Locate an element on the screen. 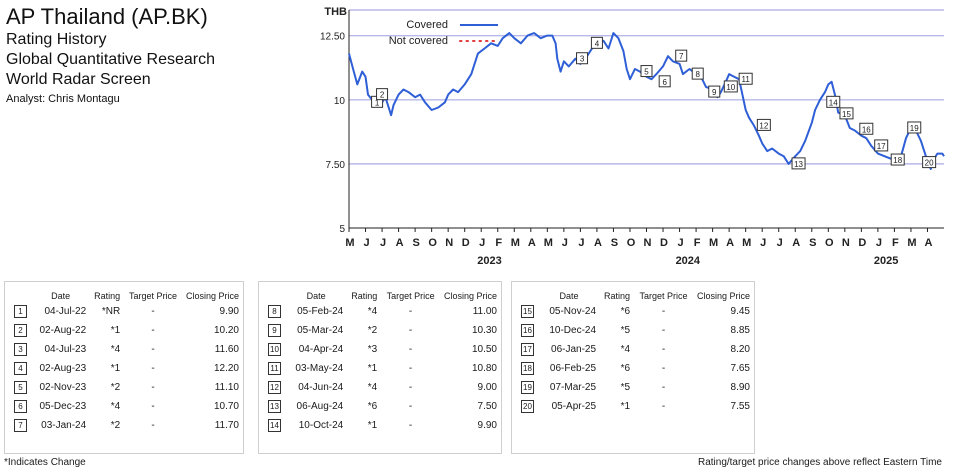 The image size is (954, 469). row-date: 02-Aug-23 is located at coordinates (63, 368).